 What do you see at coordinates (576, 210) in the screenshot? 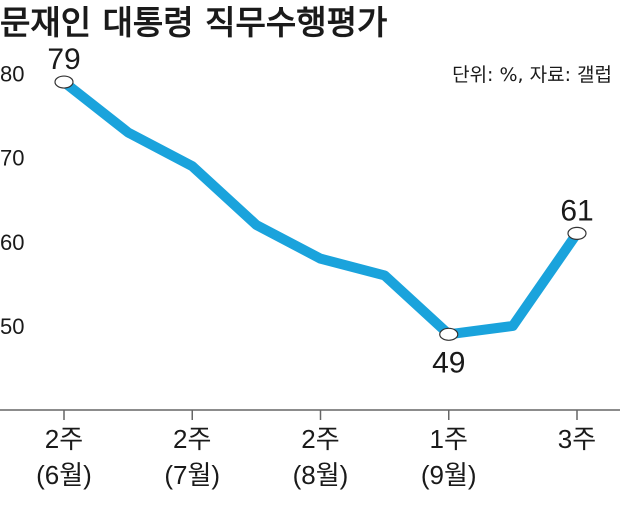
I see `data-label: 61` at bounding box center [576, 210].